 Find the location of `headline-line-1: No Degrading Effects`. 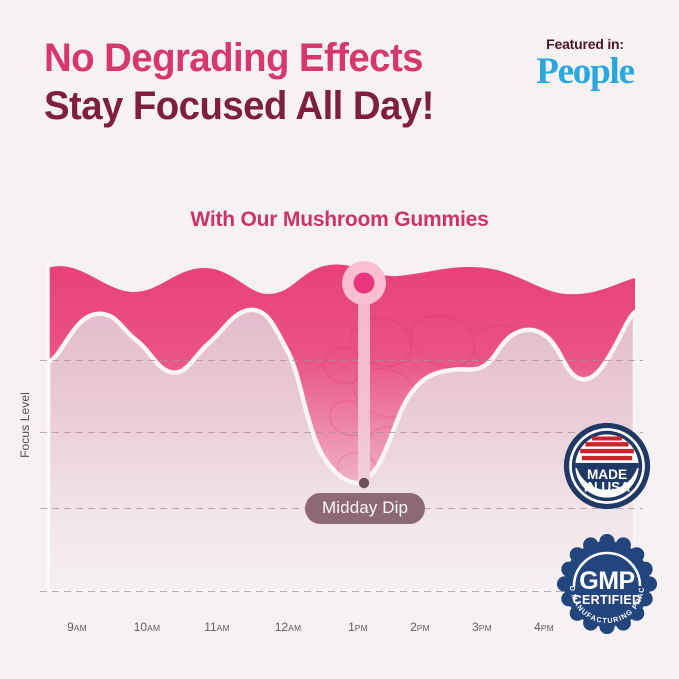

headline-line-1: No Degrading Effects is located at coordinates (234, 58).